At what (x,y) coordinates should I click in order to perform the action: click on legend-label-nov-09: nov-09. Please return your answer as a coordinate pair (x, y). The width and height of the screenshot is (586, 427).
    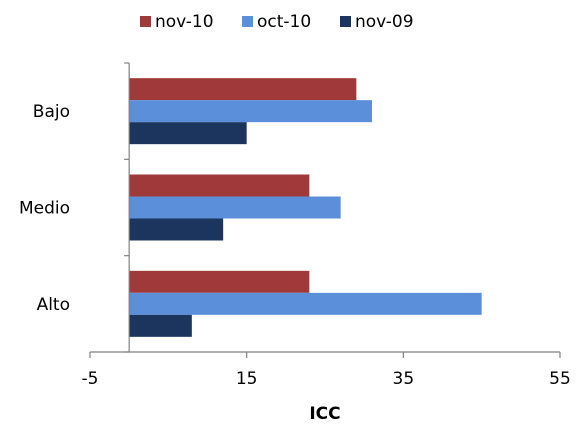
    Looking at the image, I should click on (384, 22).